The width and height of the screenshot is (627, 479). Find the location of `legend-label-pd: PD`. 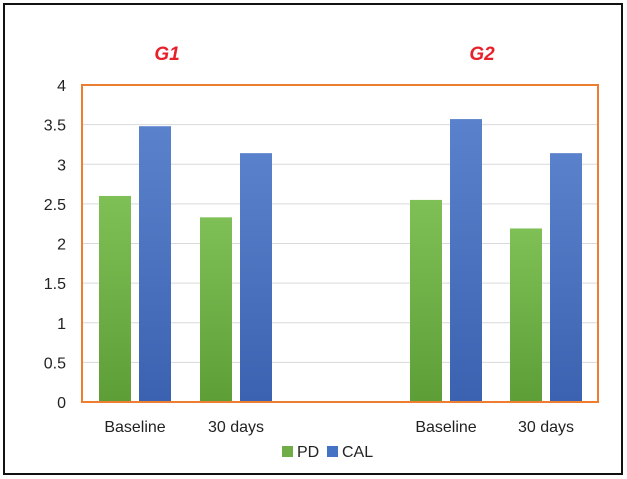

legend-label-pd: PD is located at coordinates (308, 452).